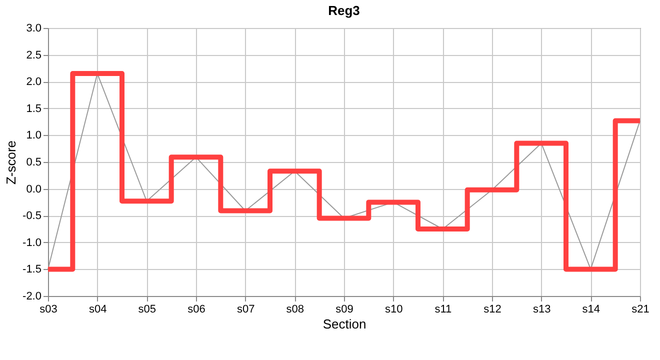 The image size is (660, 360). I want to click on x-tick-label: s21, so click(641, 310).